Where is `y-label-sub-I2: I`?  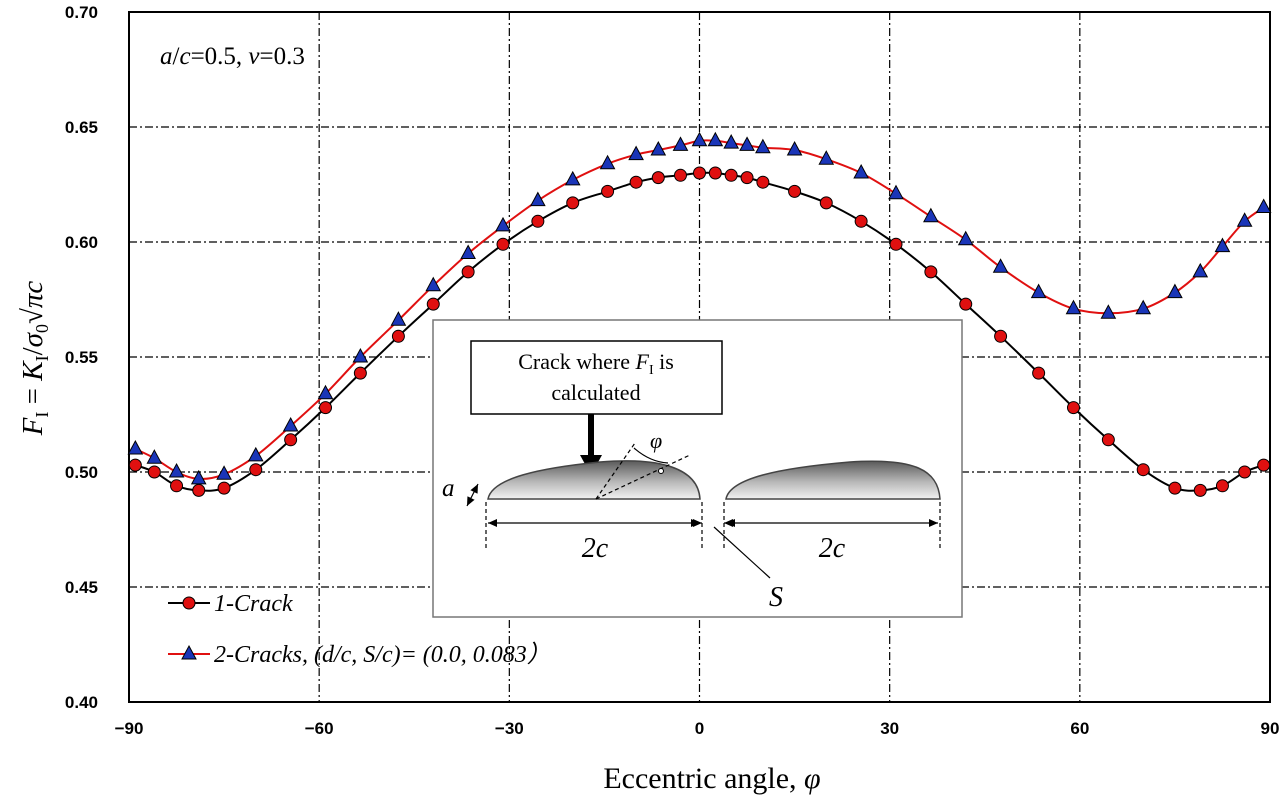
y-label-sub-I2: I is located at coordinates (42, 358).